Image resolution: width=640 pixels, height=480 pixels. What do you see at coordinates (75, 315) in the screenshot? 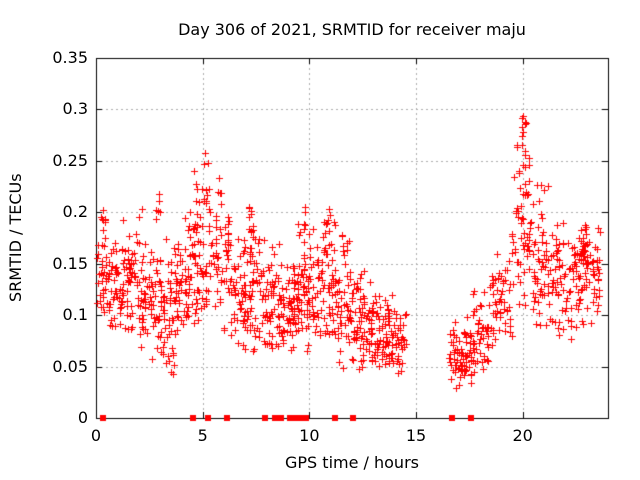
I see `y-tick-label: 0.1` at bounding box center [75, 315].